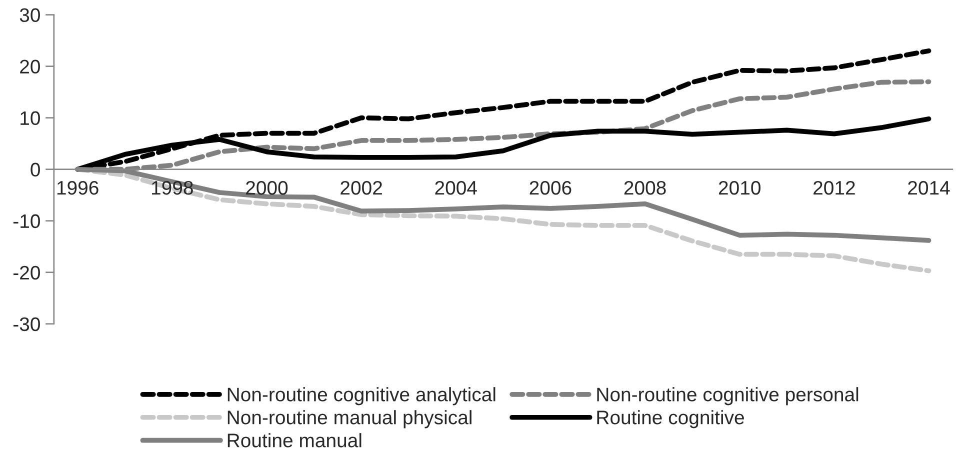 This screenshot has width=963, height=462. I want to click on y-tick-label: 20, so click(30, 67).